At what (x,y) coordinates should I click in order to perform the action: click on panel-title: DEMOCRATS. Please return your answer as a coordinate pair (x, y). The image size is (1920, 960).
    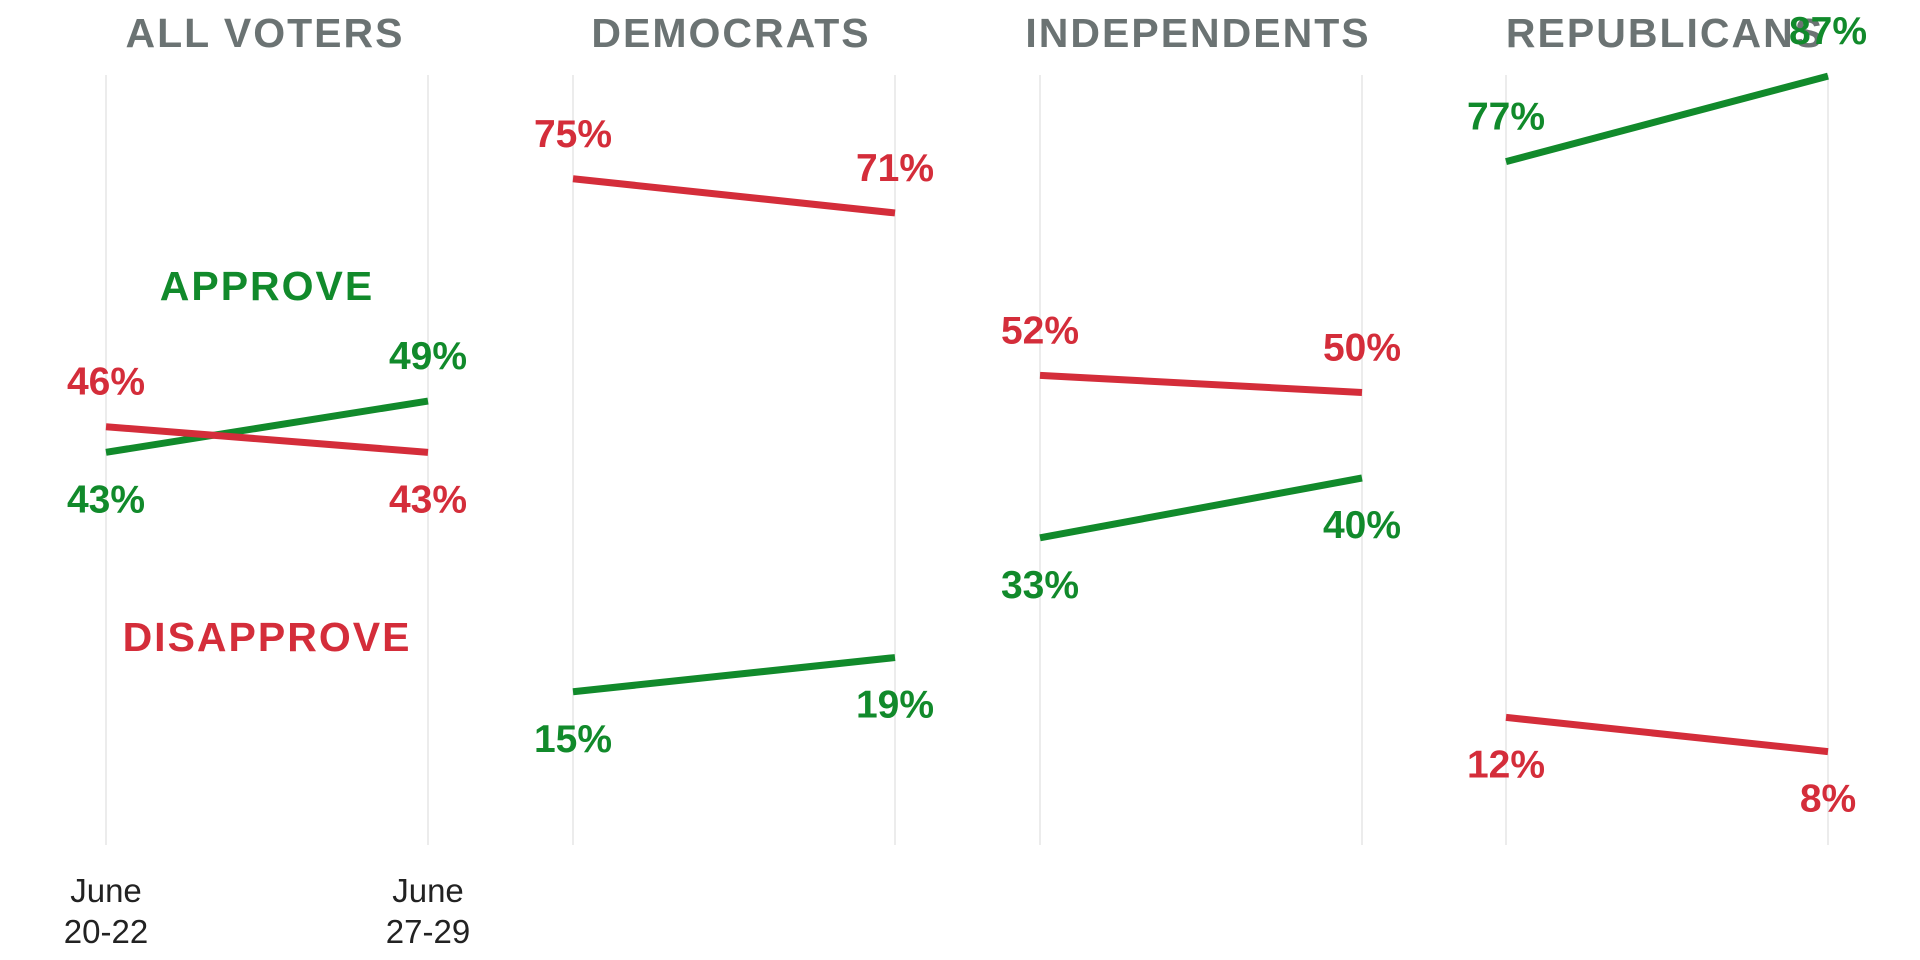
    Looking at the image, I should click on (730, 33).